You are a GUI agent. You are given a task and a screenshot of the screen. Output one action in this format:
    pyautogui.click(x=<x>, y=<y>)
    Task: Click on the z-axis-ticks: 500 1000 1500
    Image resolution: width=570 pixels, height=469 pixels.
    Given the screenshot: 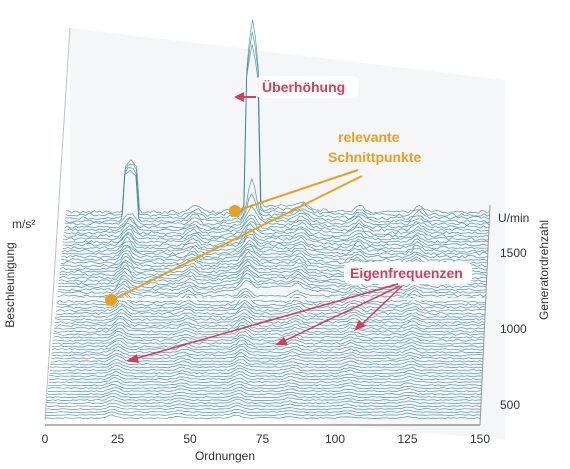 What is the action you would take?
    pyautogui.click(x=513, y=329)
    